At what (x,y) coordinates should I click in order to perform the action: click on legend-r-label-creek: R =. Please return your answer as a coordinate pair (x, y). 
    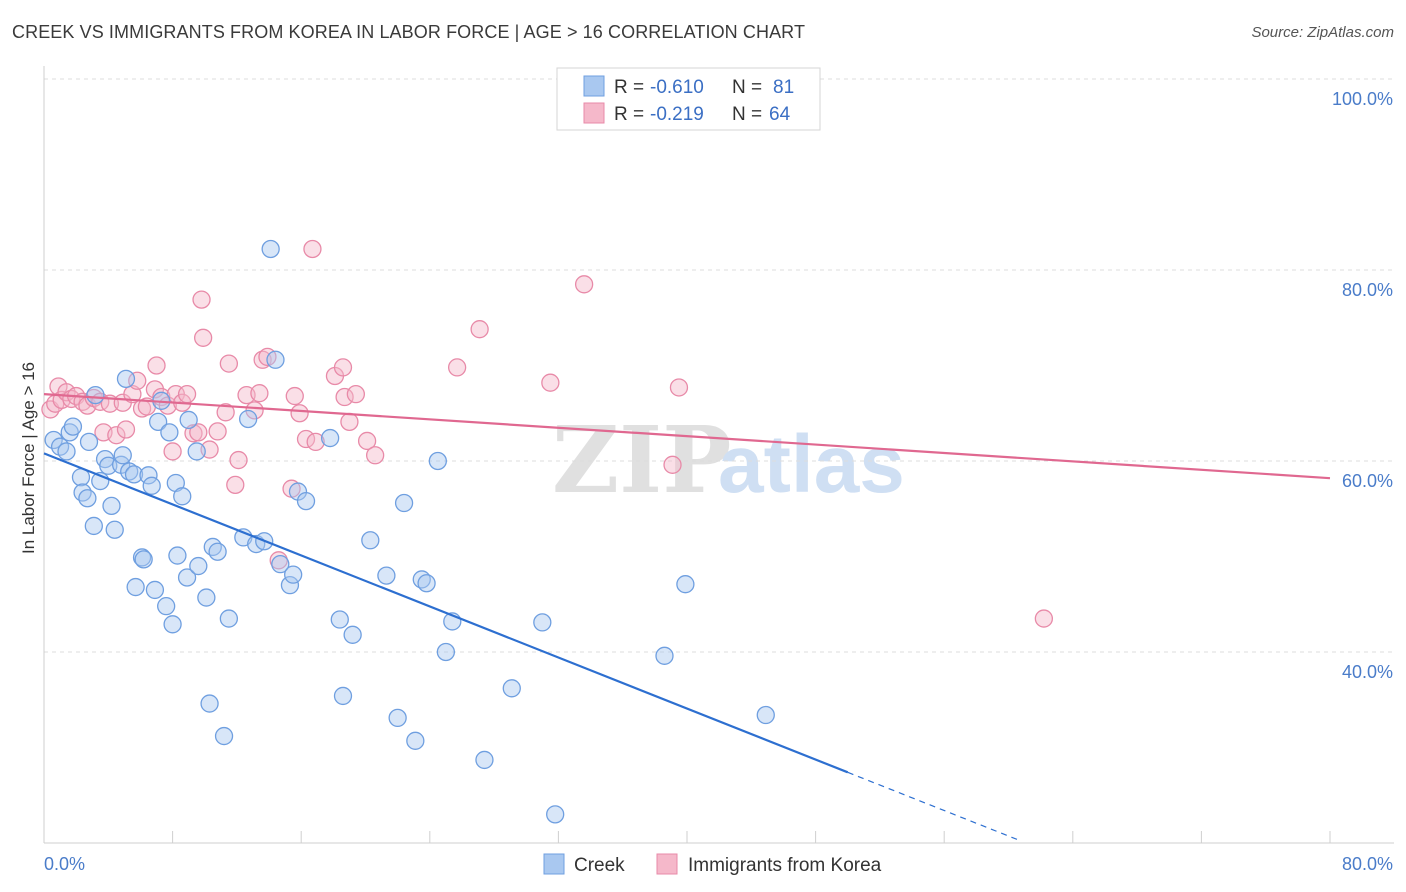
    Looking at the image, I should click on (629, 87).